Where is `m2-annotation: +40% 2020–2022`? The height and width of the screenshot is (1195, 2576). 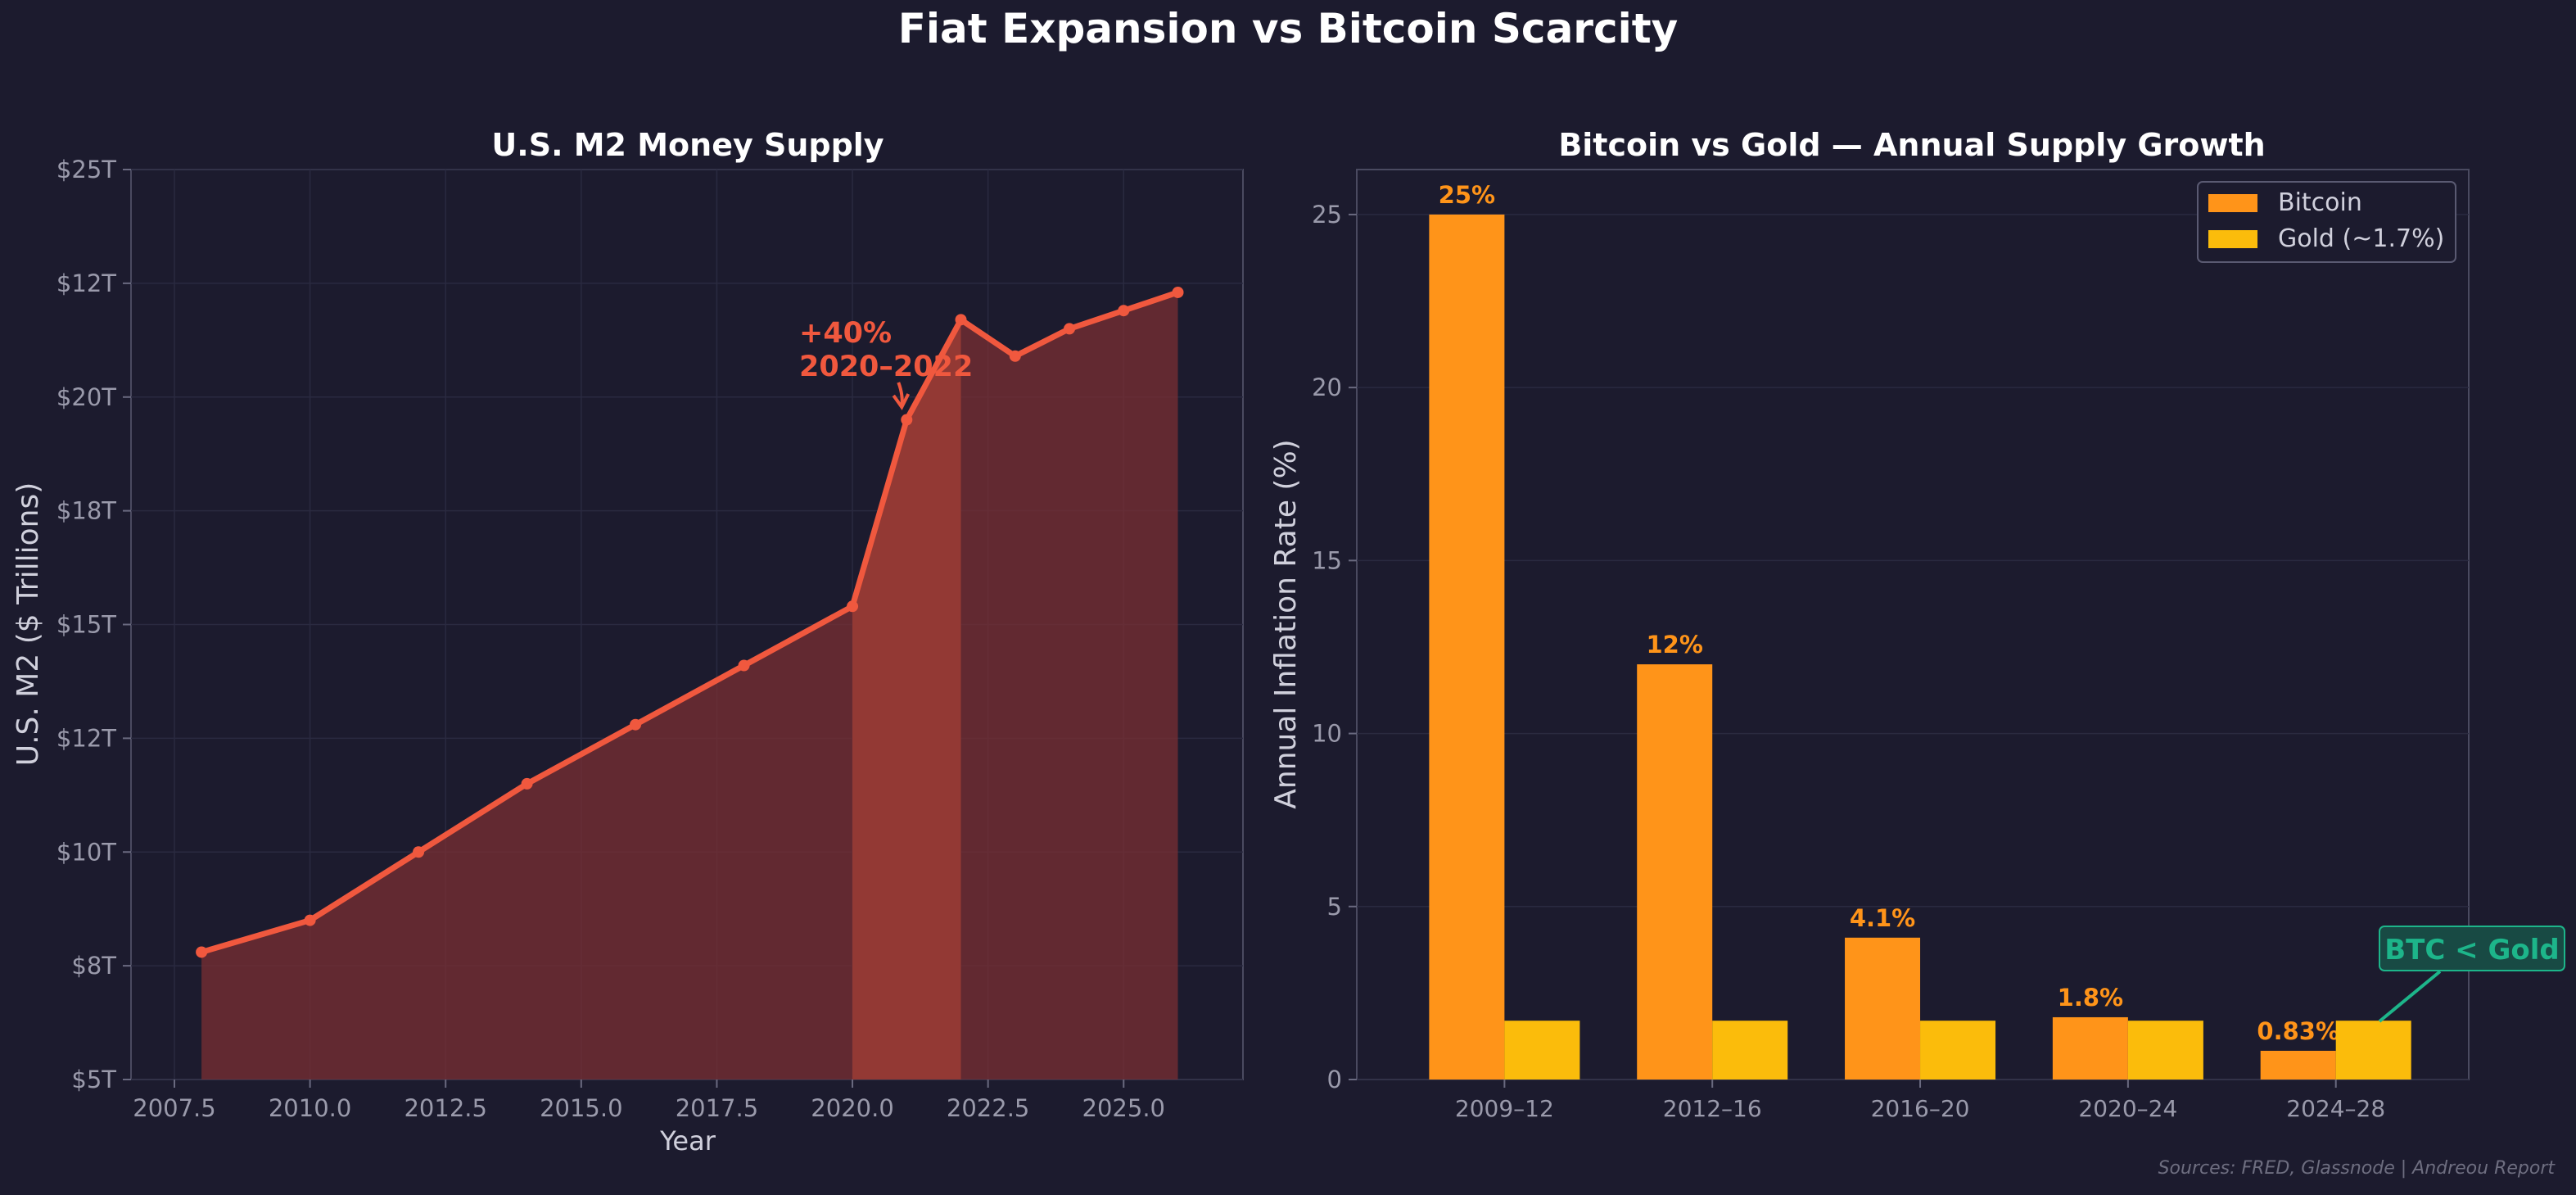
m2-annotation: +40% 2020–2022 is located at coordinates (886, 363).